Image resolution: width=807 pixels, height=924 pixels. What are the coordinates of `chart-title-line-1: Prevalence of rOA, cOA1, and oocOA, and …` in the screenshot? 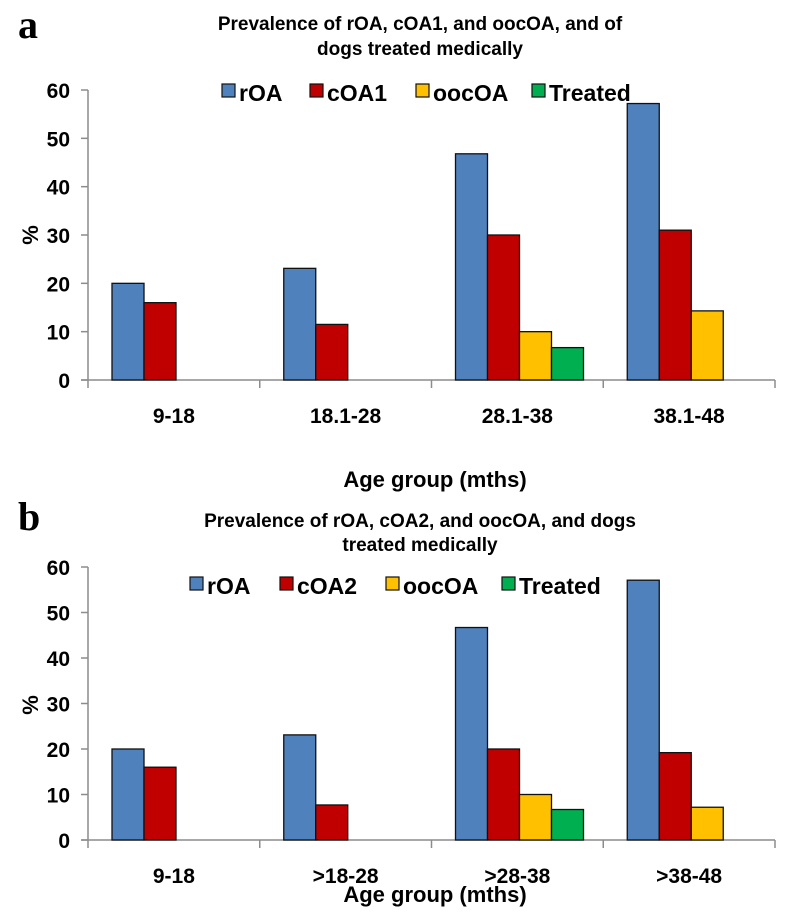 It's located at (420, 24).